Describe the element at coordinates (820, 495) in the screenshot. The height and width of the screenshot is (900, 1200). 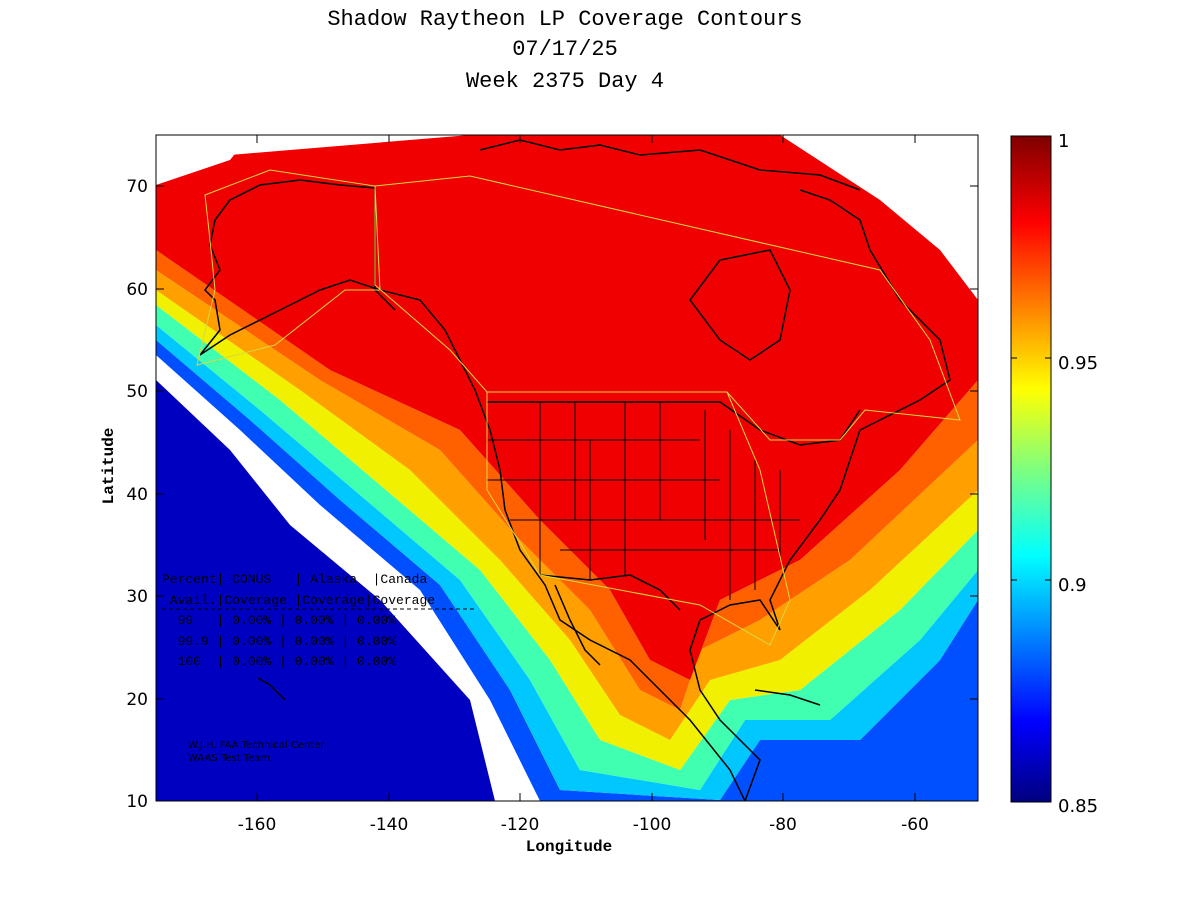
I see `coastline-gulf-east` at that location.